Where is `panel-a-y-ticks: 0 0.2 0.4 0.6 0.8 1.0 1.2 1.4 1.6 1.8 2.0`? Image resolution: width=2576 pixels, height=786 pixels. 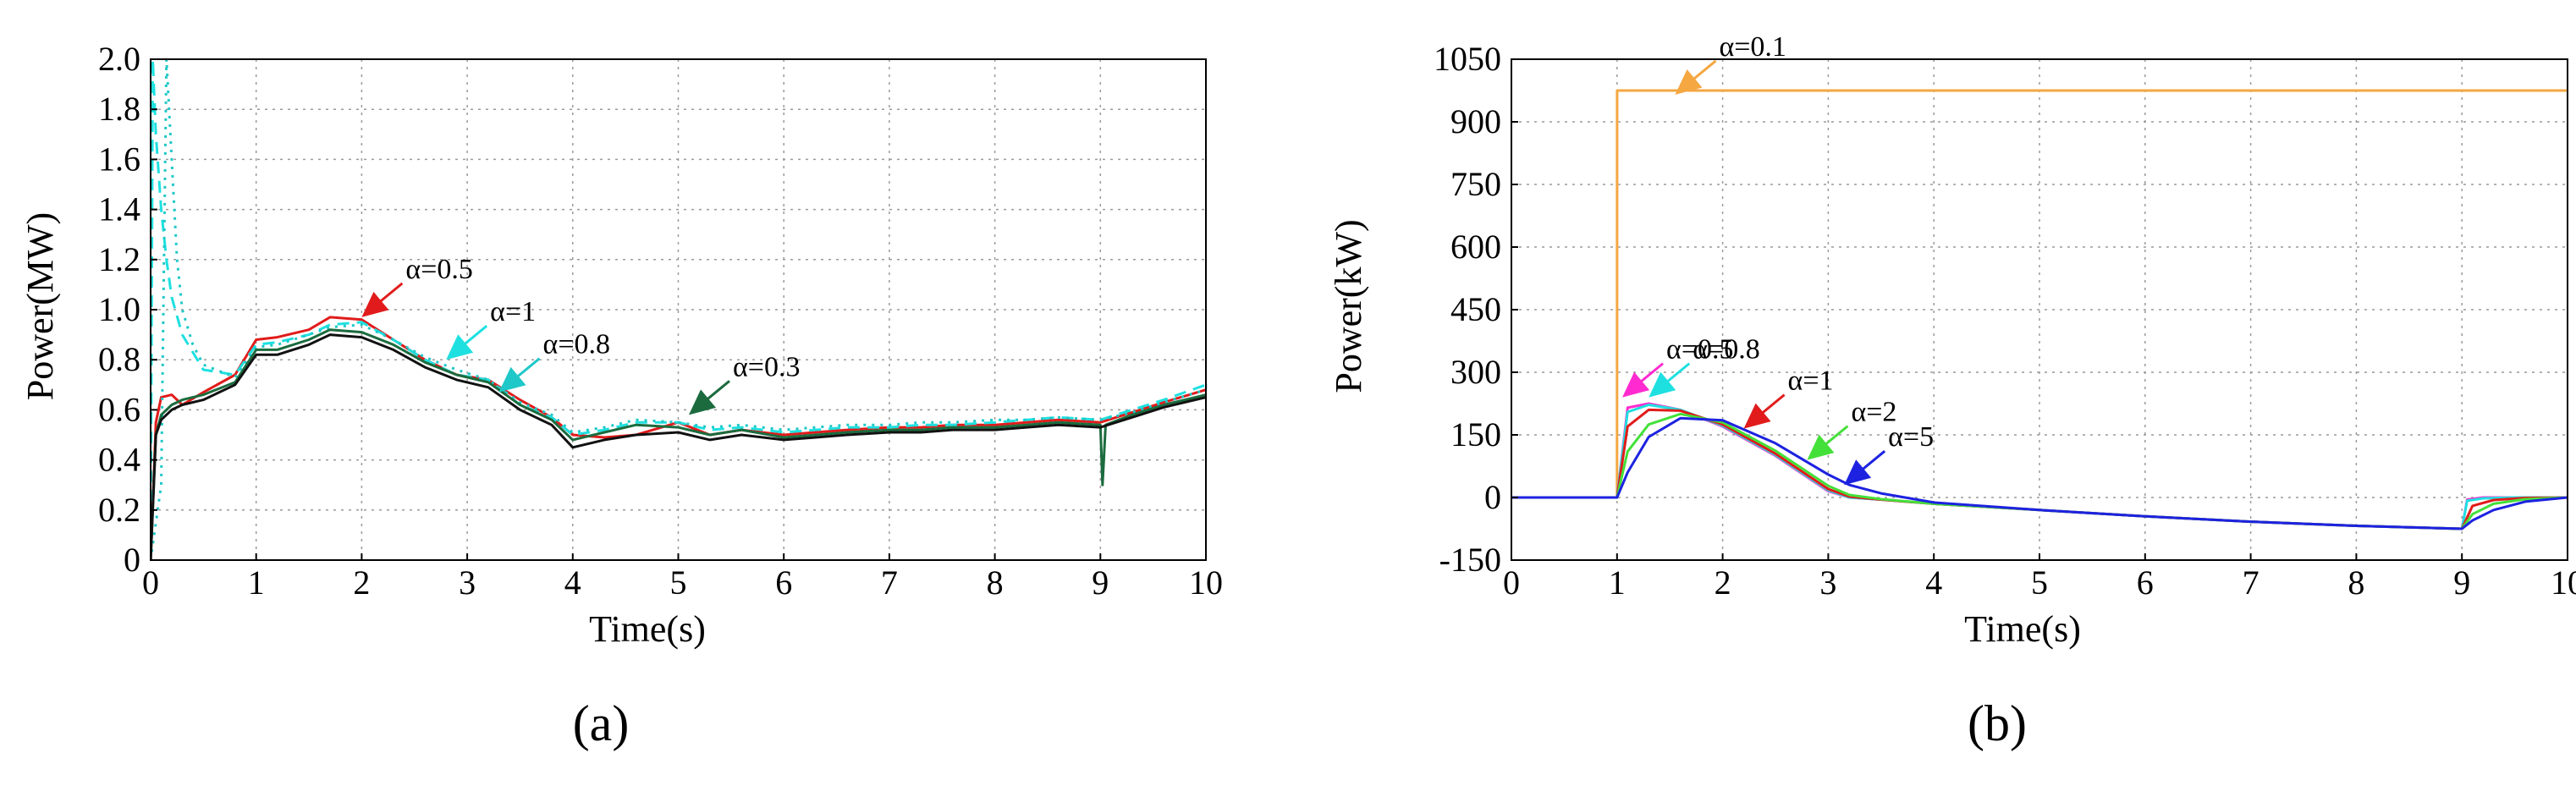 panel-a-y-ticks: 0 0.2 0.4 0.6 0.8 1.0 1.2 1.4 1.6 1.8 2.0 is located at coordinates (127, 310).